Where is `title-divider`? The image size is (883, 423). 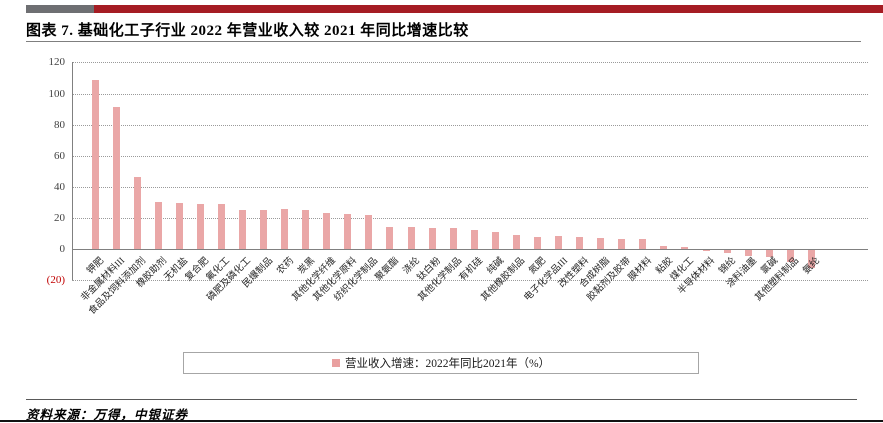 title-divider is located at coordinates (443, 41).